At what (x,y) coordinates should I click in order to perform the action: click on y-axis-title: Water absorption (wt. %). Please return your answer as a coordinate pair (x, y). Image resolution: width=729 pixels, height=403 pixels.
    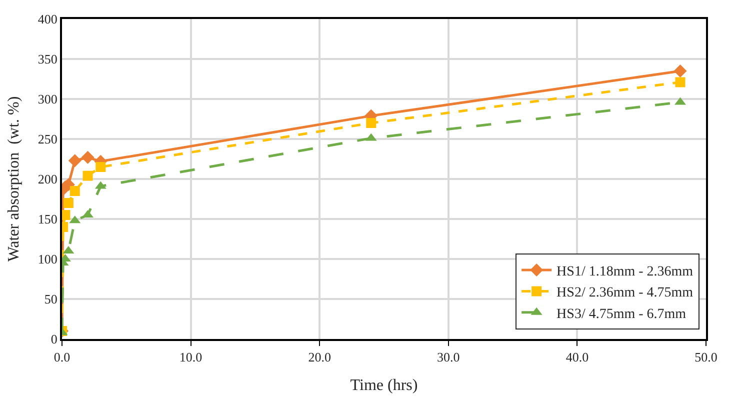
    Looking at the image, I should click on (13, 179).